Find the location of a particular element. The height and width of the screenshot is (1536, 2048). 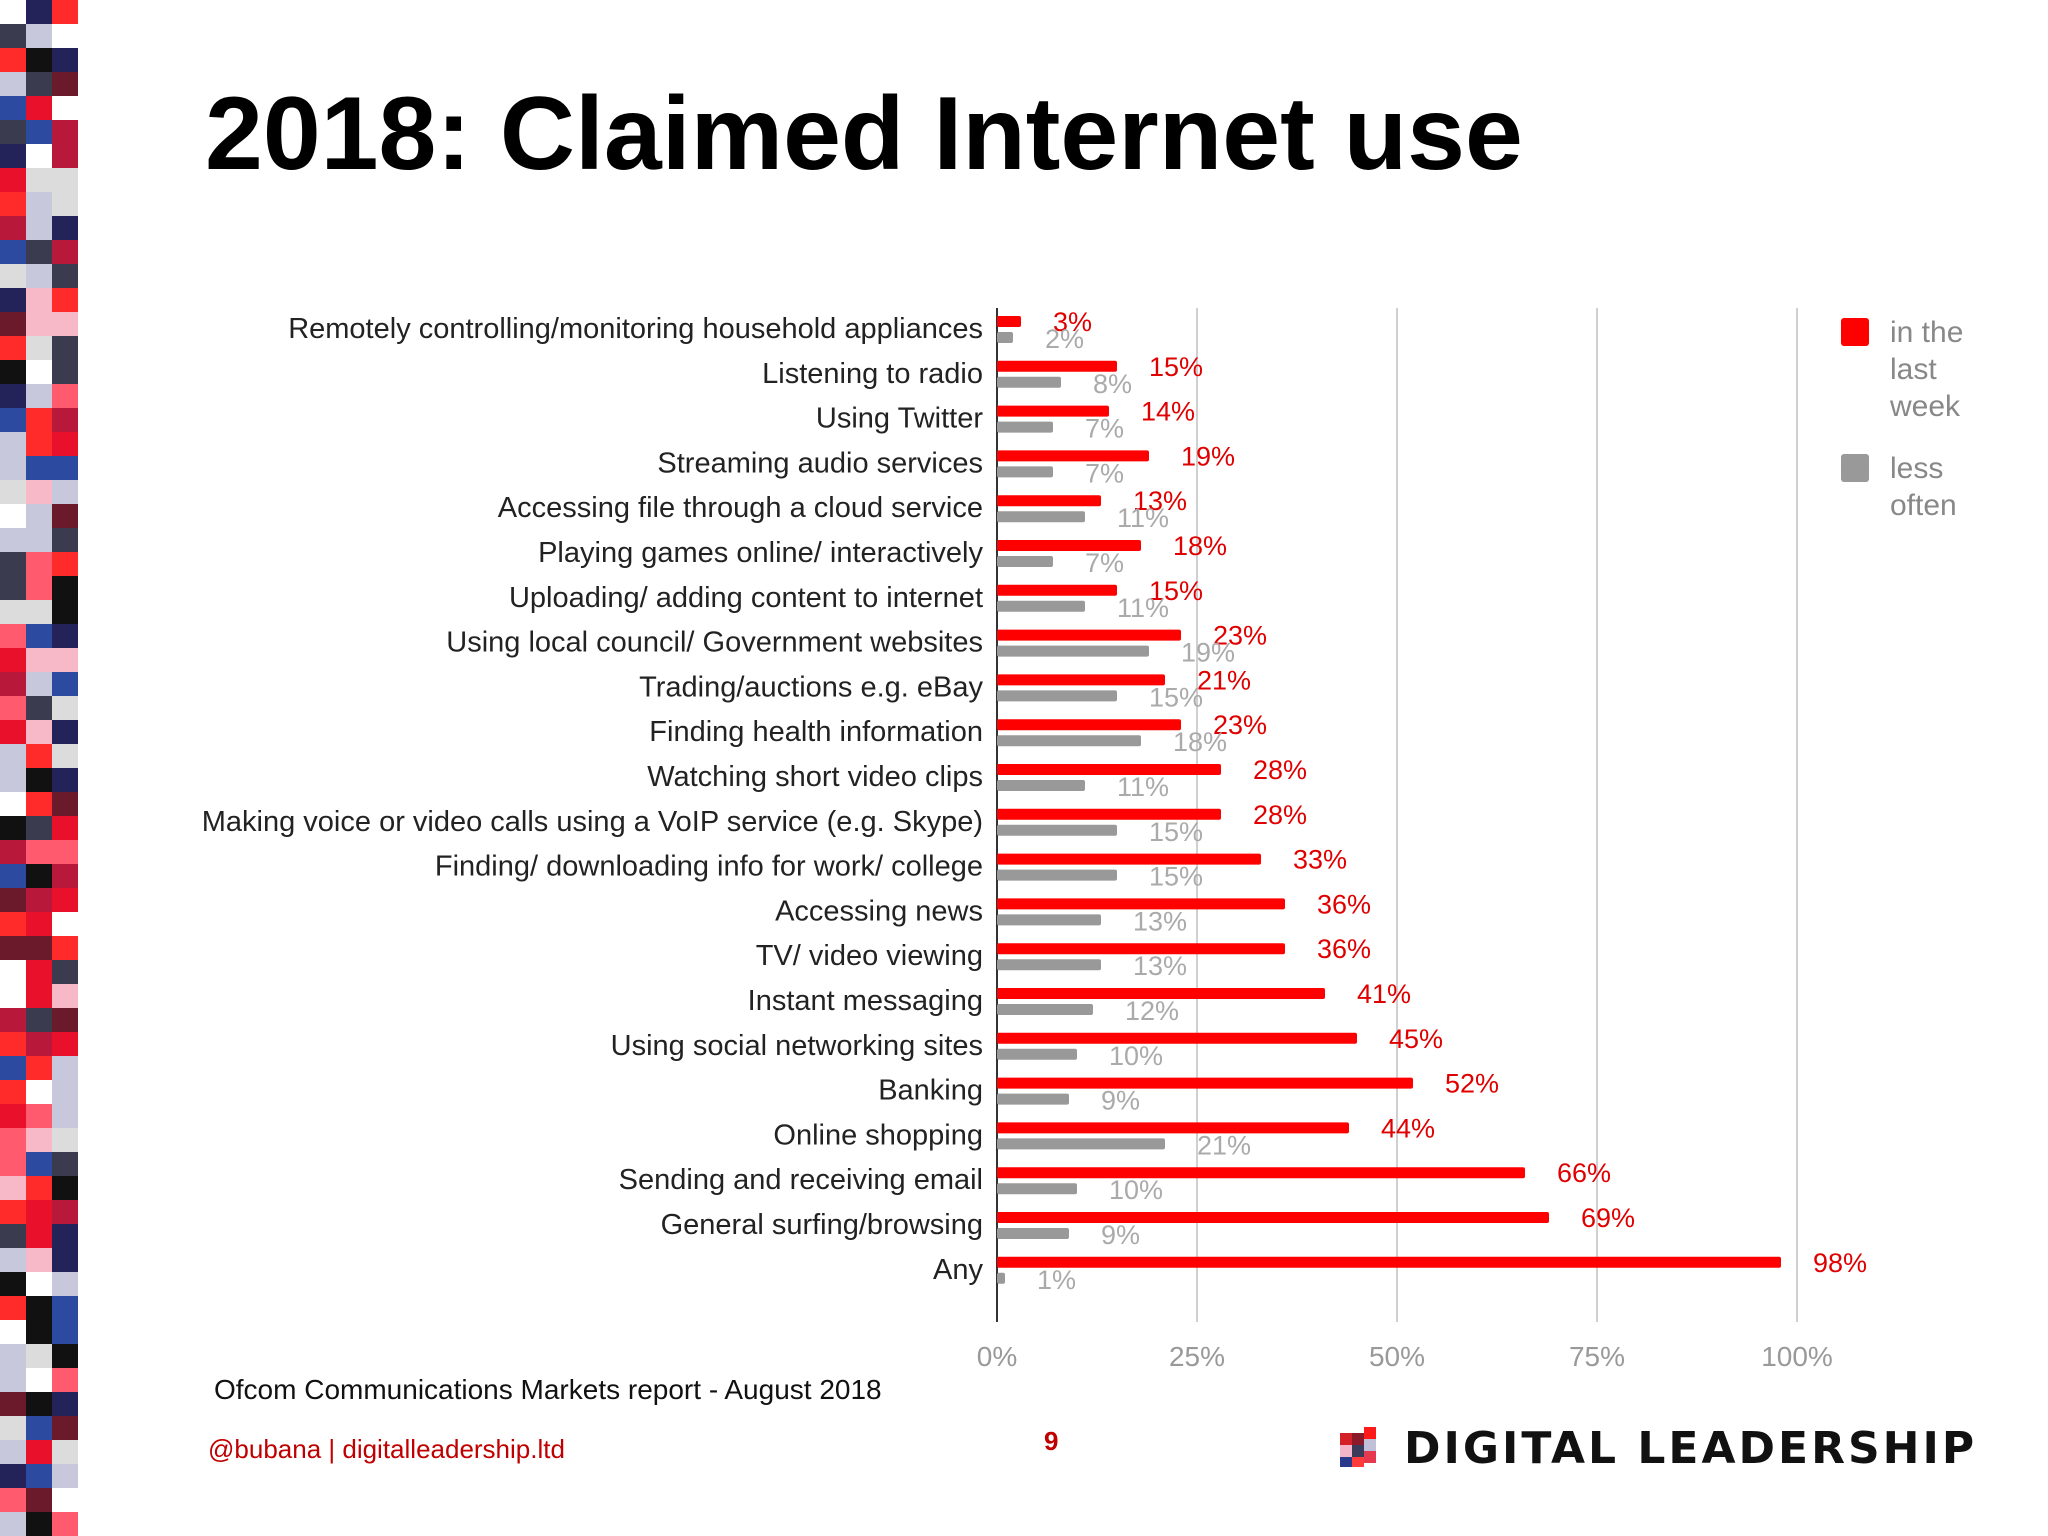

value-label-less-often: 12% is located at coordinates (1152, 1011).